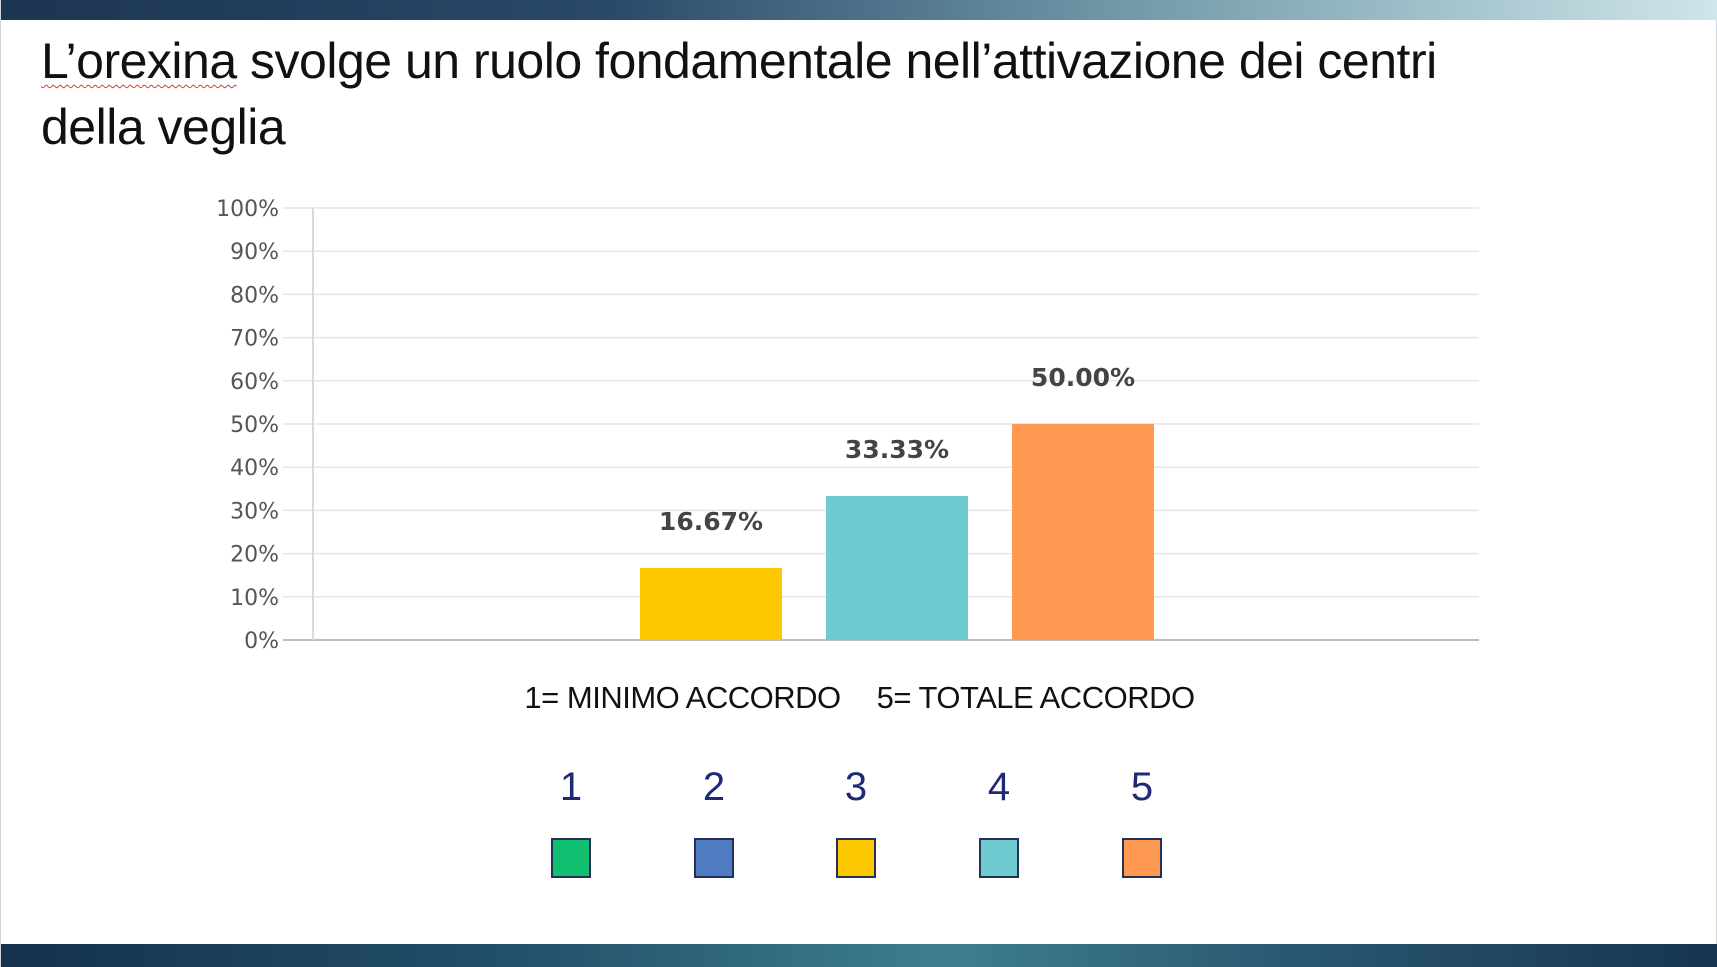  Describe the element at coordinates (571, 821) in the screenshot. I see `legend-item: 1` at that location.